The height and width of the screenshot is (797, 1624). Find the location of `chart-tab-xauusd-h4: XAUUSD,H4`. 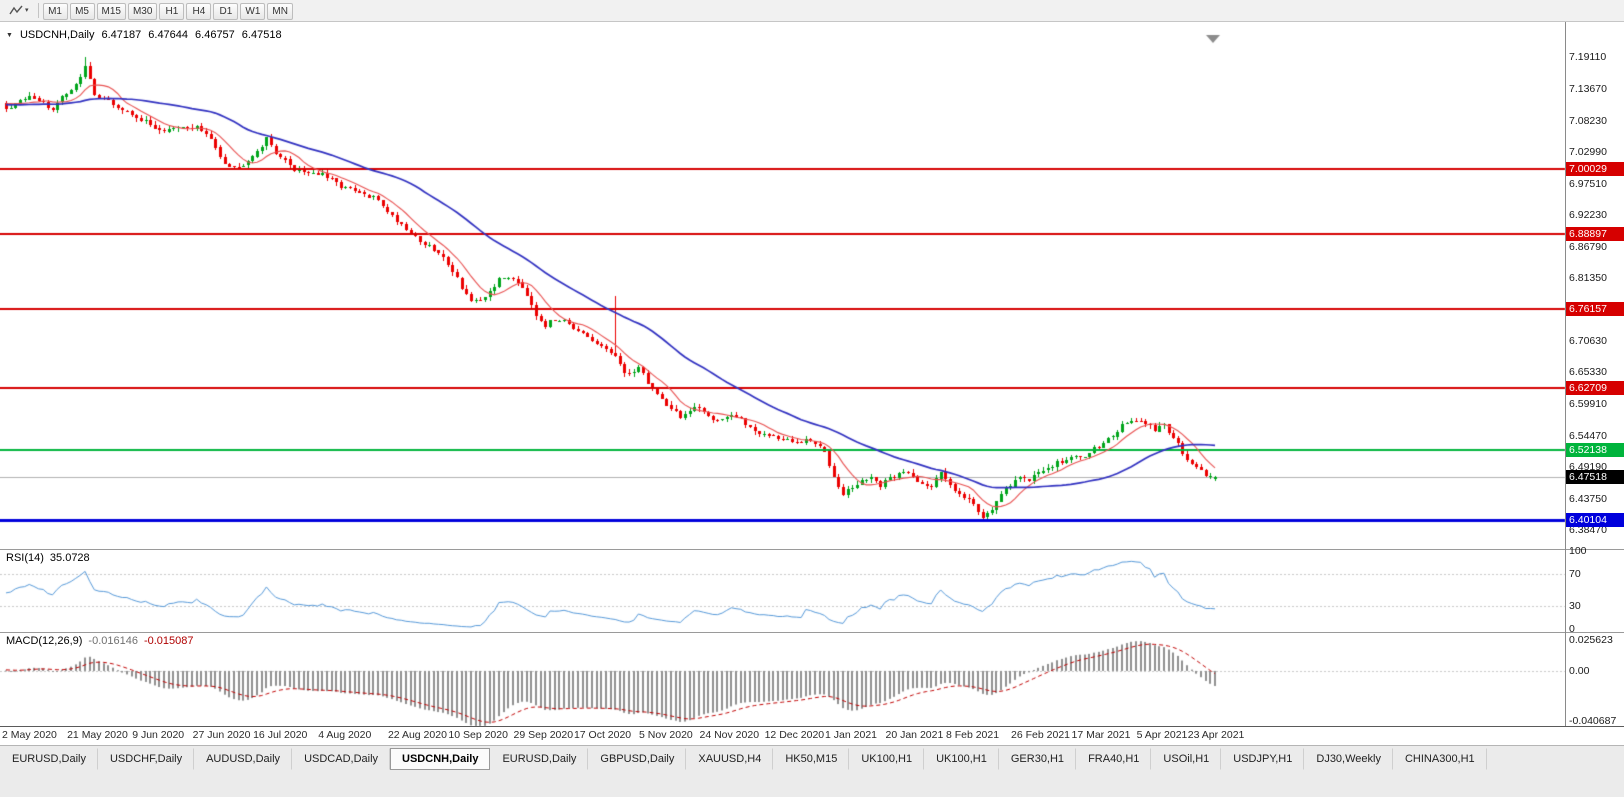

chart-tab-xauusd-h4: XAUUSD,H4 is located at coordinates (730, 759).